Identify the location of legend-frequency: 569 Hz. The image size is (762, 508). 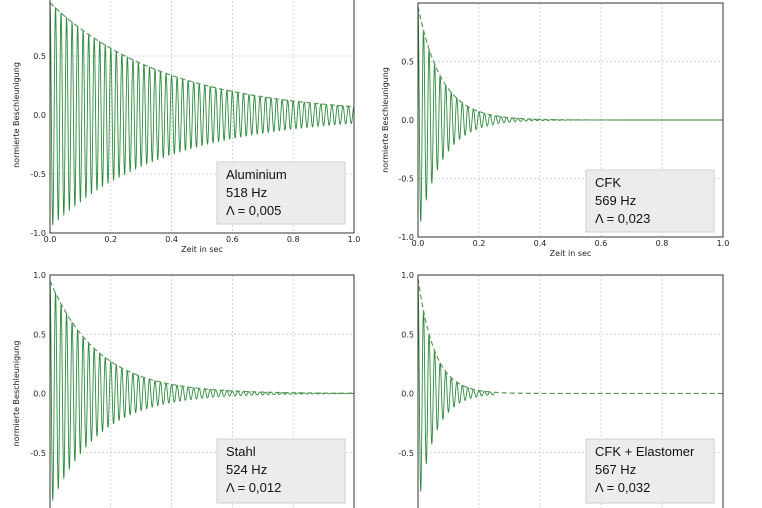
(615, 200).